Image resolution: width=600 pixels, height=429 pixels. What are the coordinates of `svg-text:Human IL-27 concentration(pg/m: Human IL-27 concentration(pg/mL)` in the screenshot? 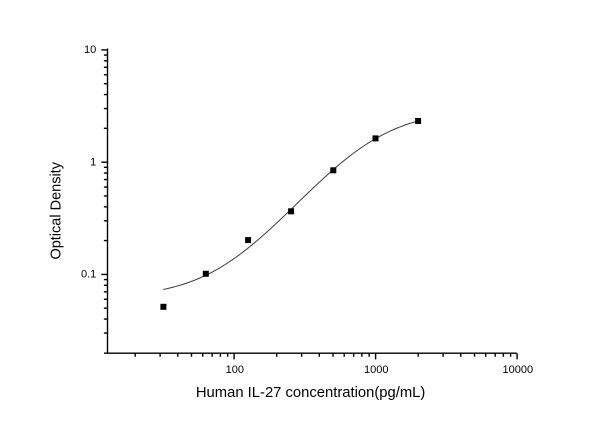 It's located at (311, 393).